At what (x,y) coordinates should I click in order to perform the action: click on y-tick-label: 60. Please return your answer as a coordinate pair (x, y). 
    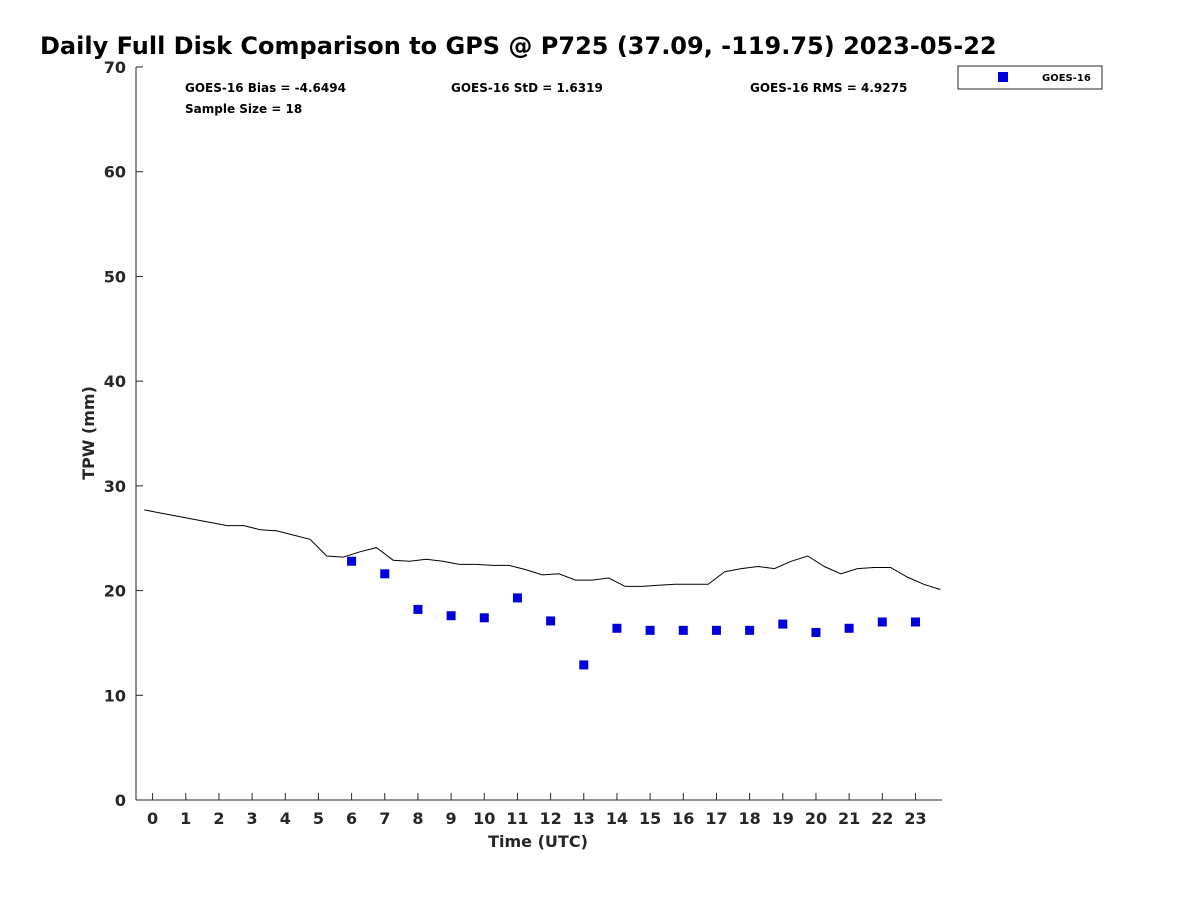
    Looking at the image, I should click on (115, 172).